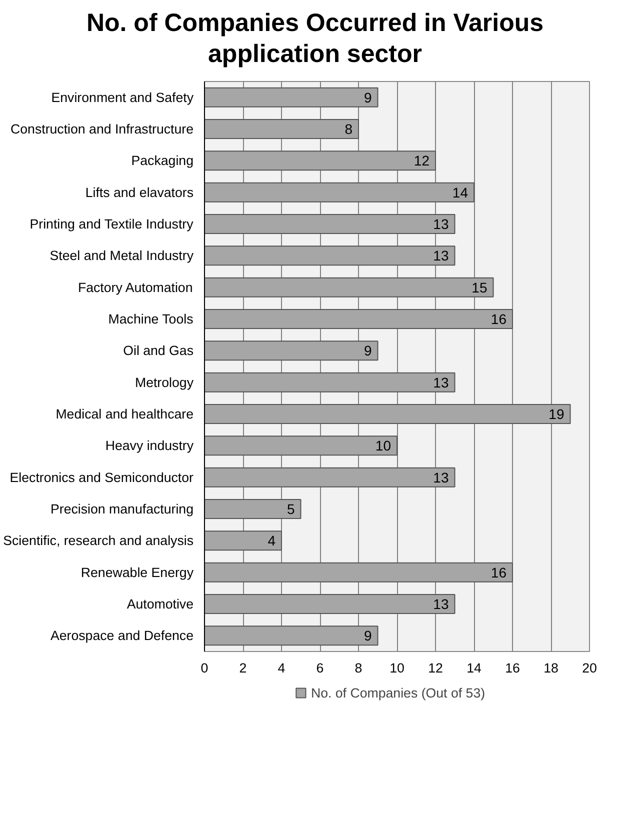 The image size is (630, 840). Describe the element at coordinates (556, 414) in the screenshot. I see `data-label: 19` at that location.